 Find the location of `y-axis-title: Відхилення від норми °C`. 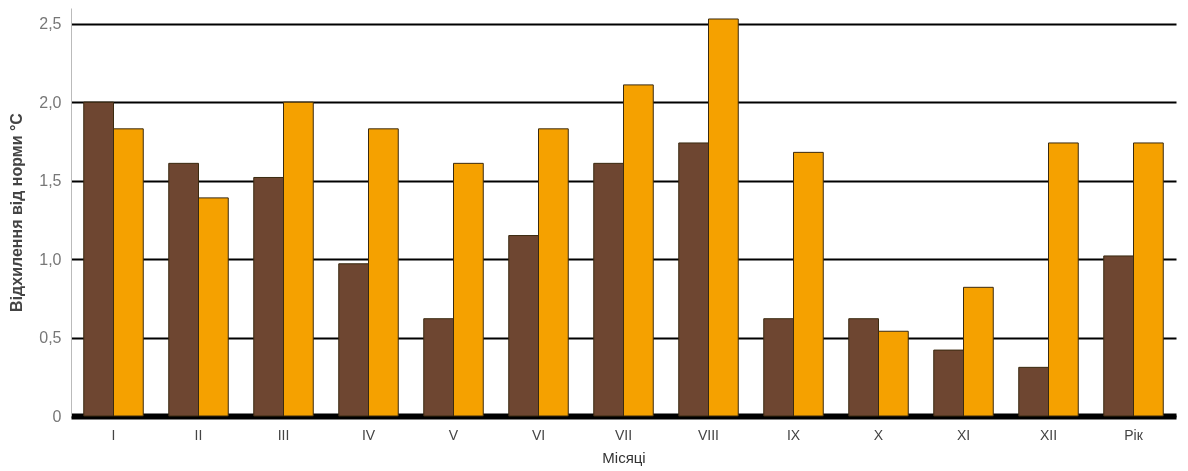

y-axis-title: Відхилення від норми °C is located at coordinates (17, 212).